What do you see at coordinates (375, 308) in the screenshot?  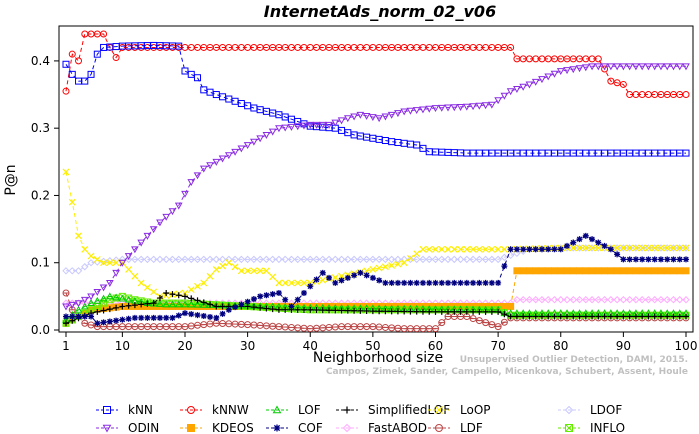 I see `series-line-lof` at bounding box center [375, 308].